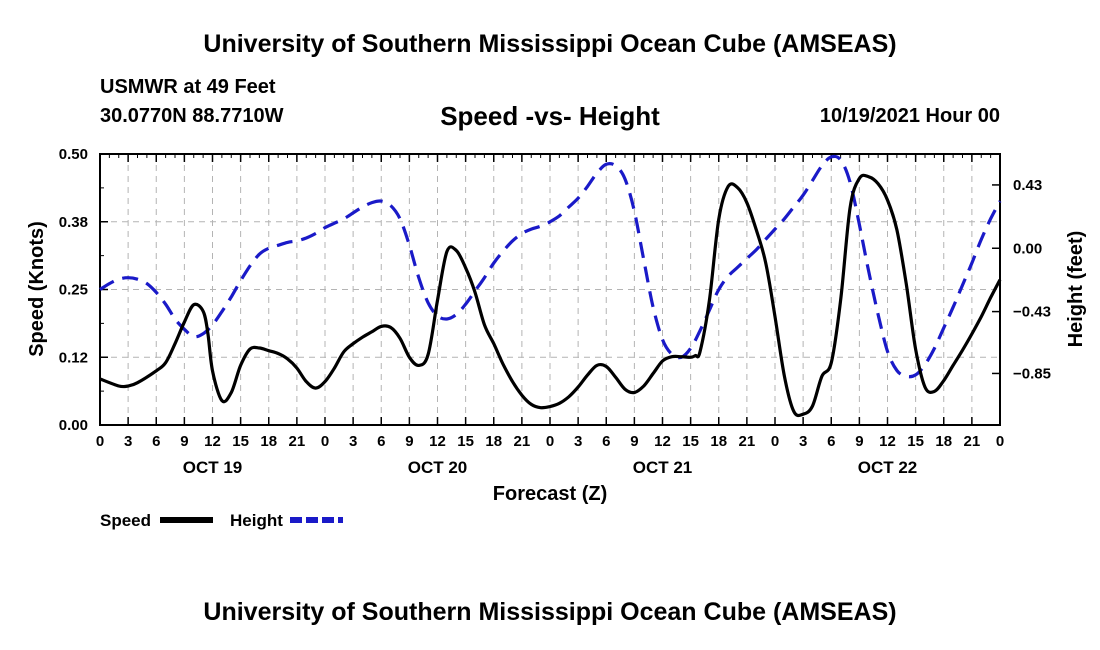 This screenshot has height=650, width=1100. What do you see at coordinates (438, 467) in the screenshot?
I see `day-label: OCT 20` at bounding box center [438, 467].